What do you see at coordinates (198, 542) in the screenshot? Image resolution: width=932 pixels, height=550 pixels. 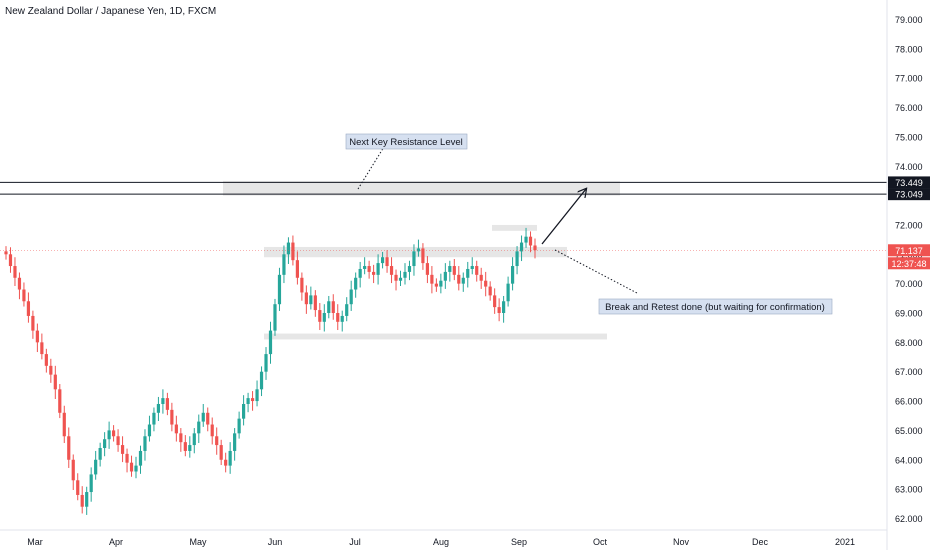 I see `x-tick-label: May` at bounding box center [198, 542].